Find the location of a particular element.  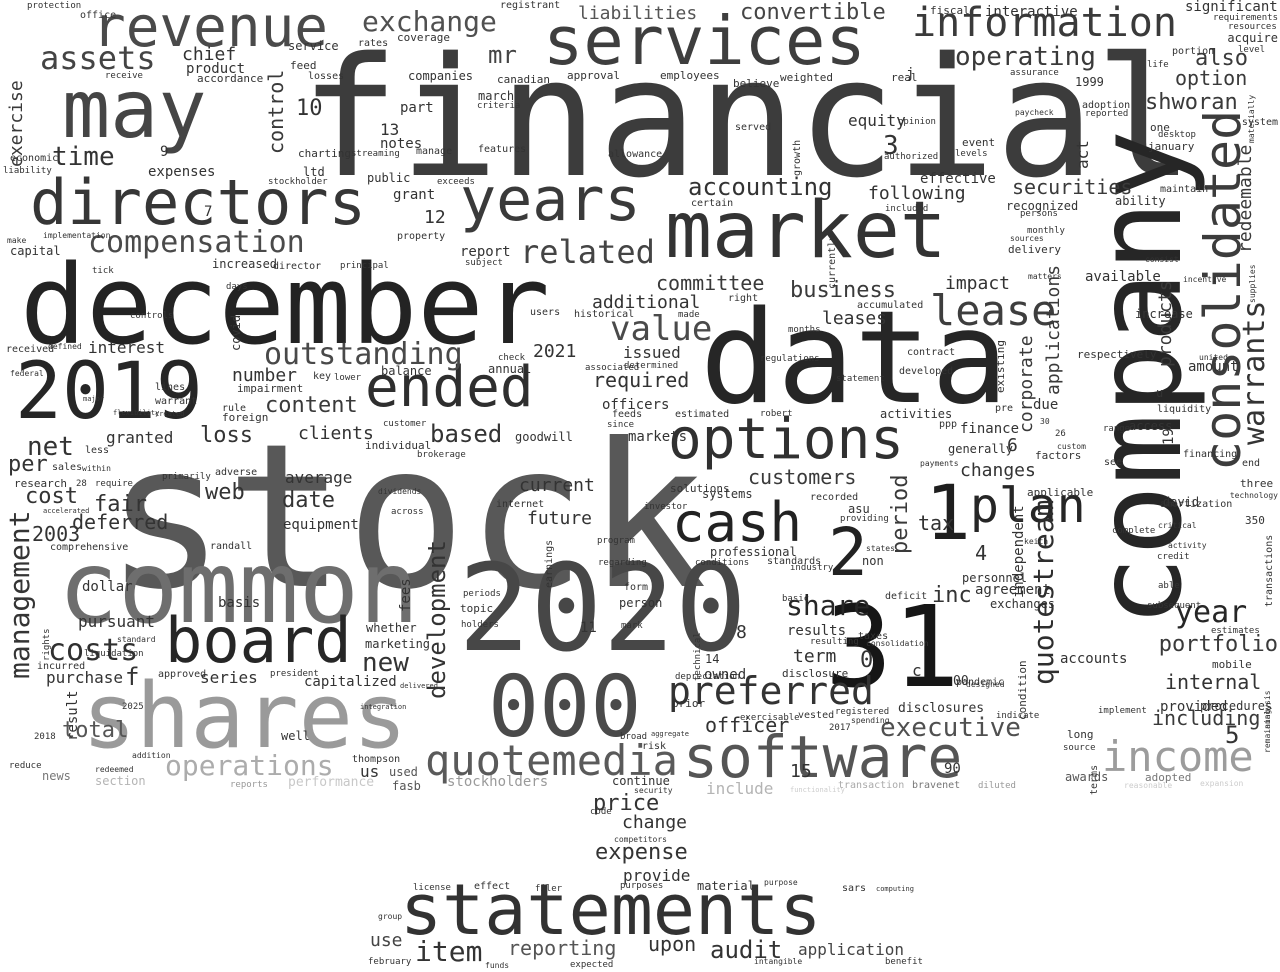

word-level: level is located at coordinates (1252, 50).